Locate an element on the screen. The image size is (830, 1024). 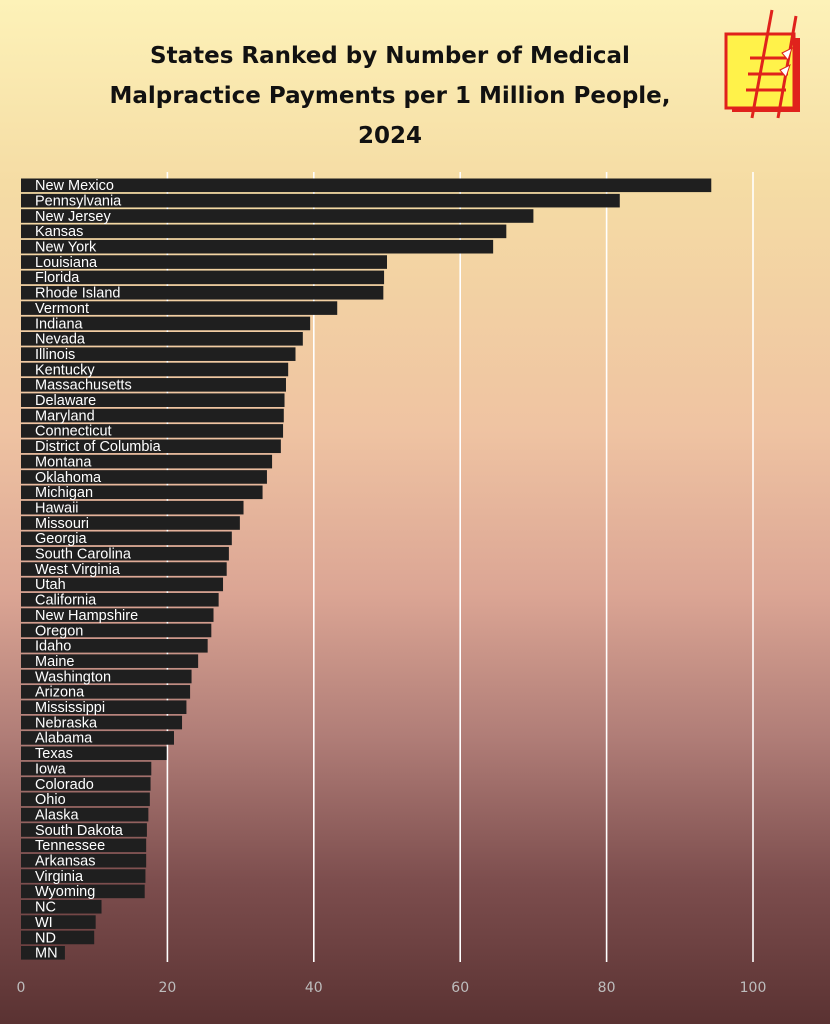
bar-label: Delaware is located at coordinates (65, 401).